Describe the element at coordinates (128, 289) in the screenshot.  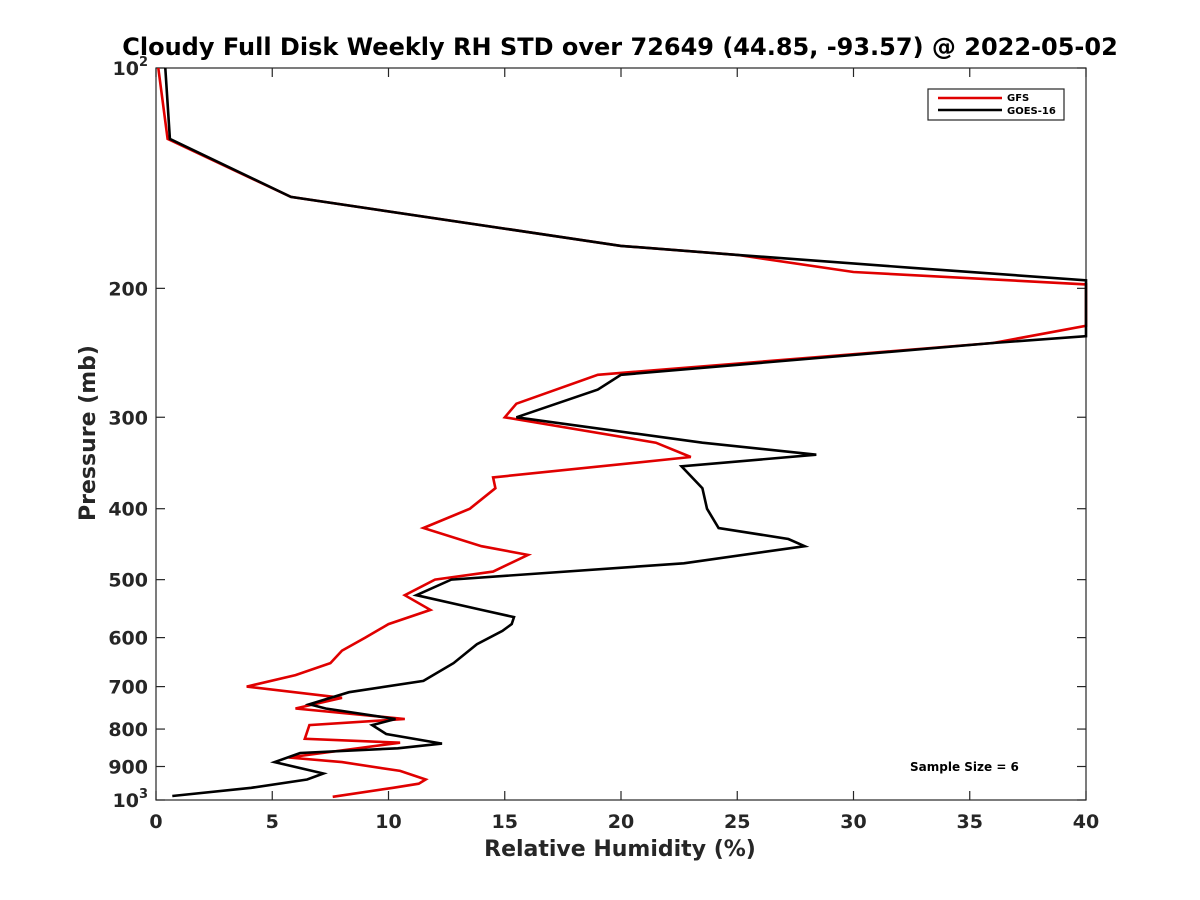
I see `y-tick-label: 200` at that location.